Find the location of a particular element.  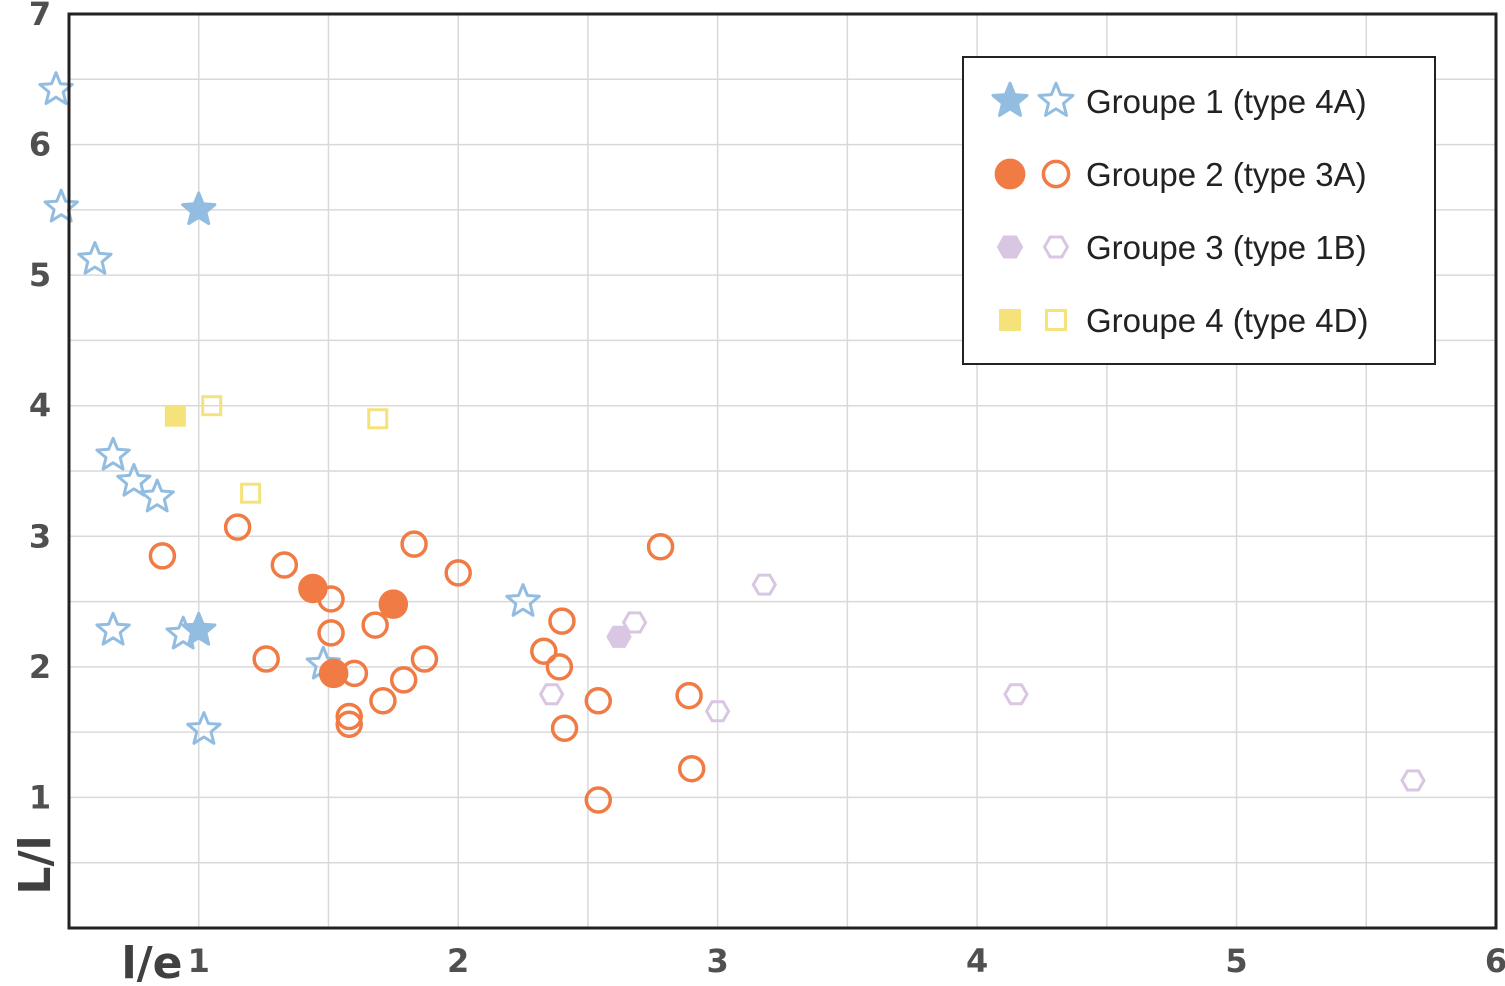

legend-item: Groupe 1 (type 4A) is located at coordinates (1179, 100).